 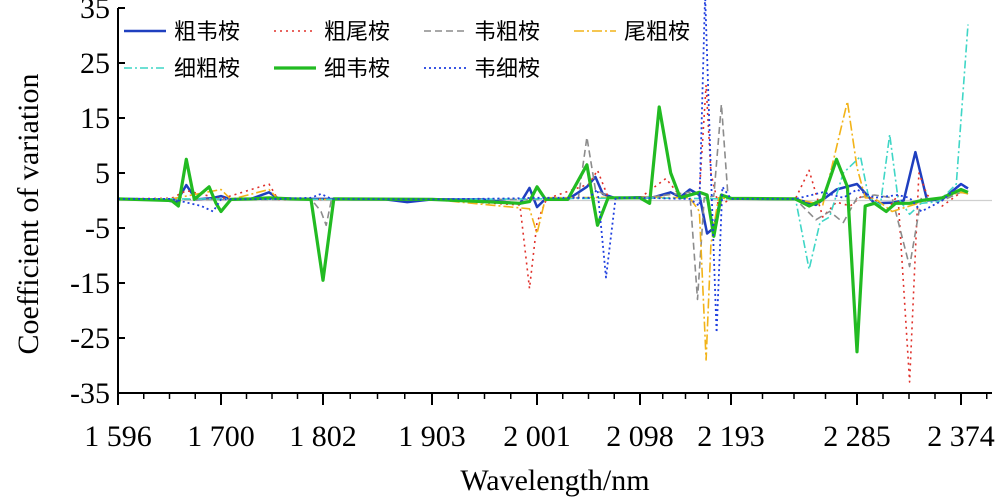 I want to click on x-tick-label: 1 802, so click(x=323, y=436).